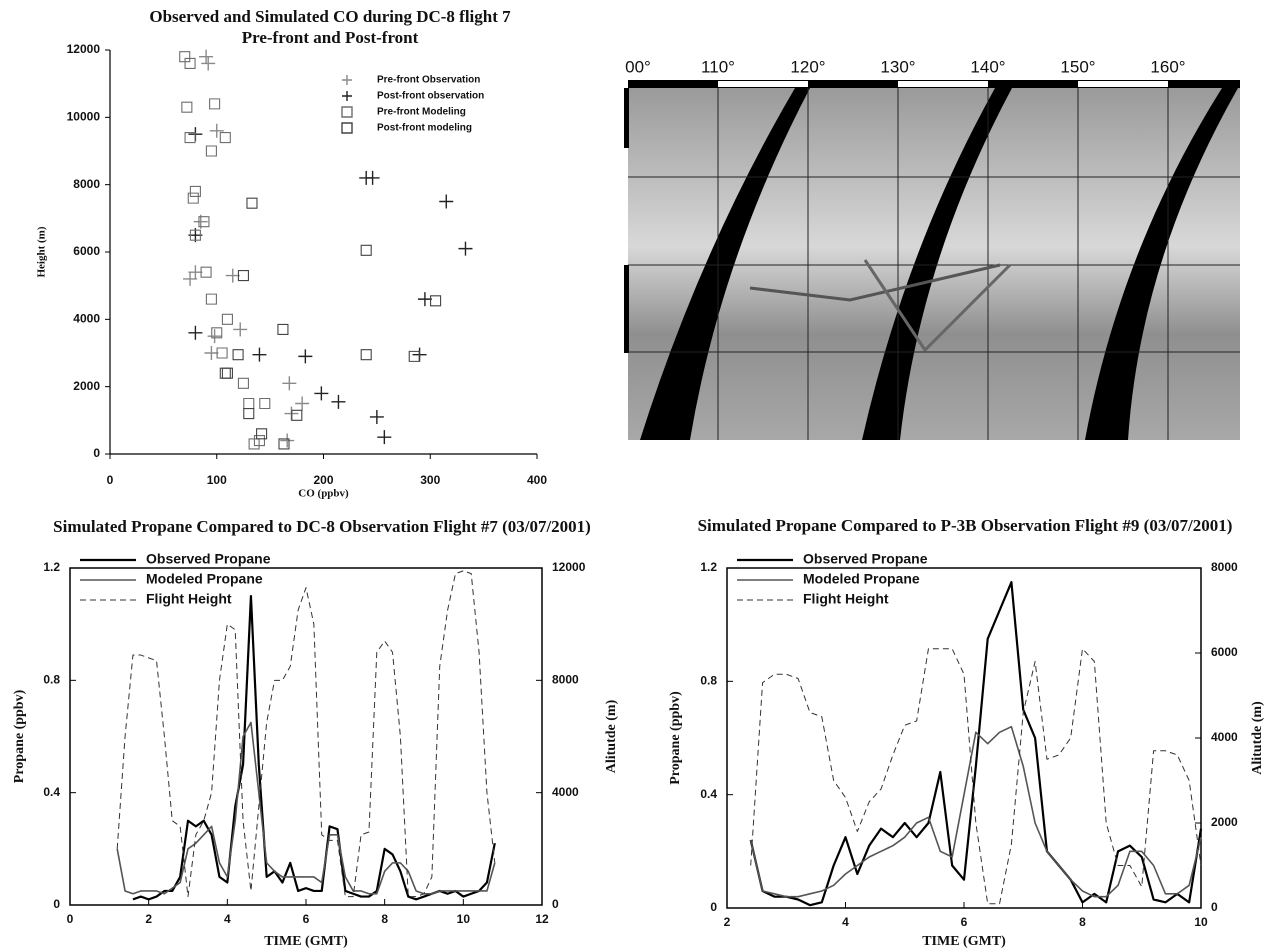 The image size is (1270, 952). I want to click on longitude-label: 130°, so click(897, 66).